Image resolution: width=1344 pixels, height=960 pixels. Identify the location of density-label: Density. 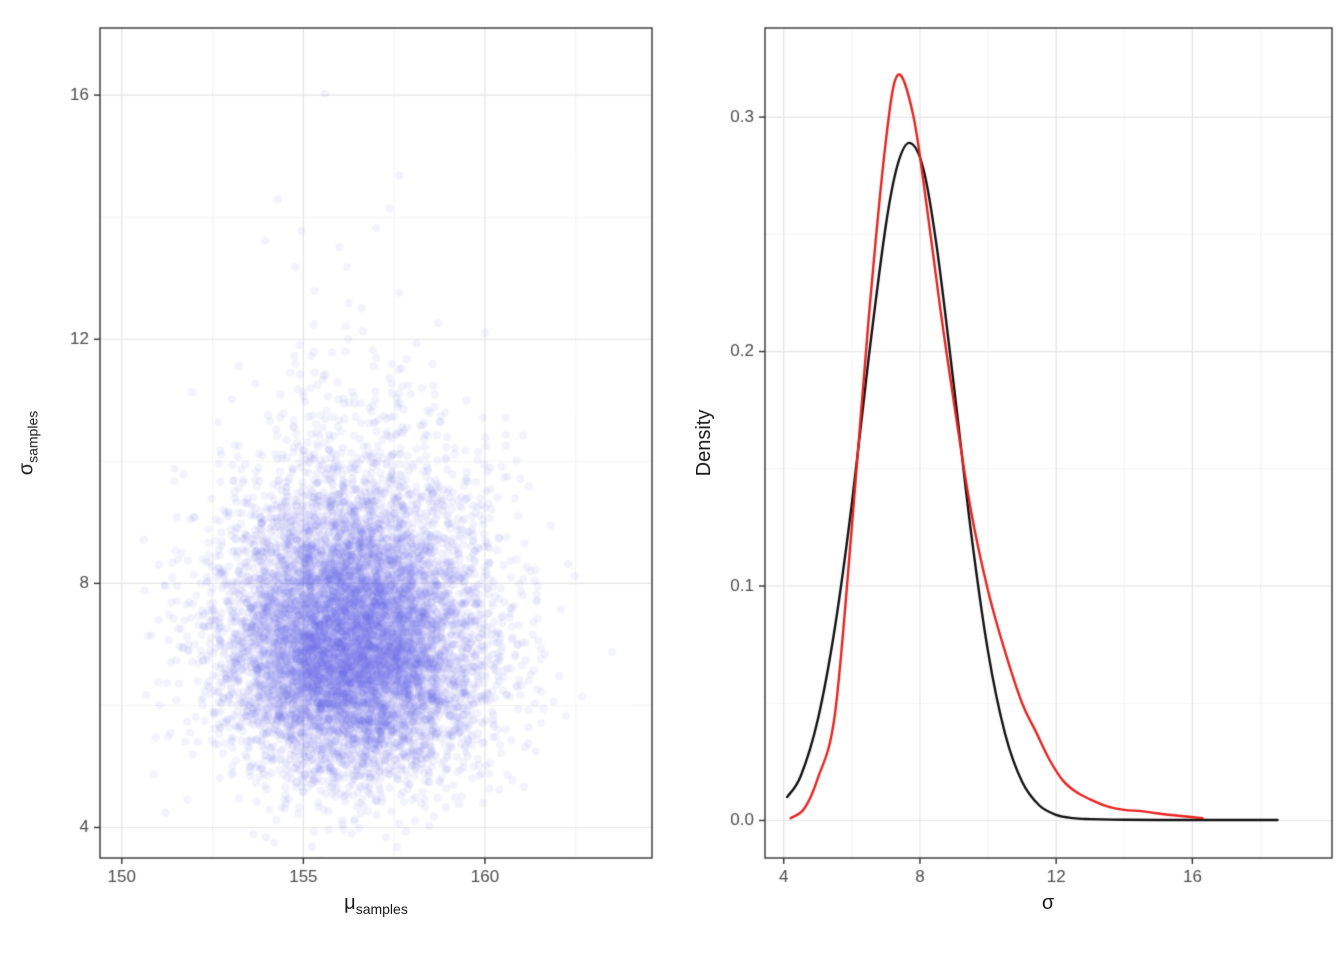
(704, 443).